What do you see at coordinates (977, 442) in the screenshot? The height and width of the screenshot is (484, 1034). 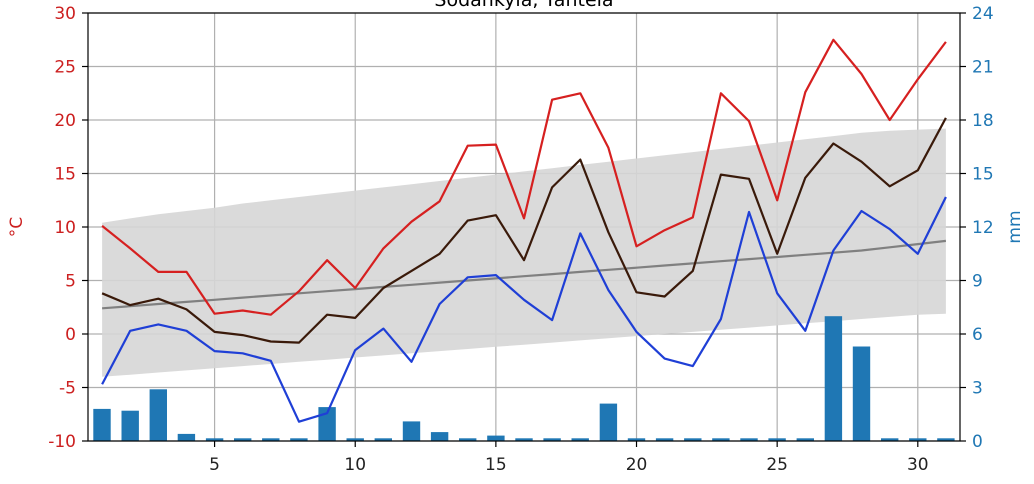 I see `right-tick-label: 0` at bounding box center [977, 442].